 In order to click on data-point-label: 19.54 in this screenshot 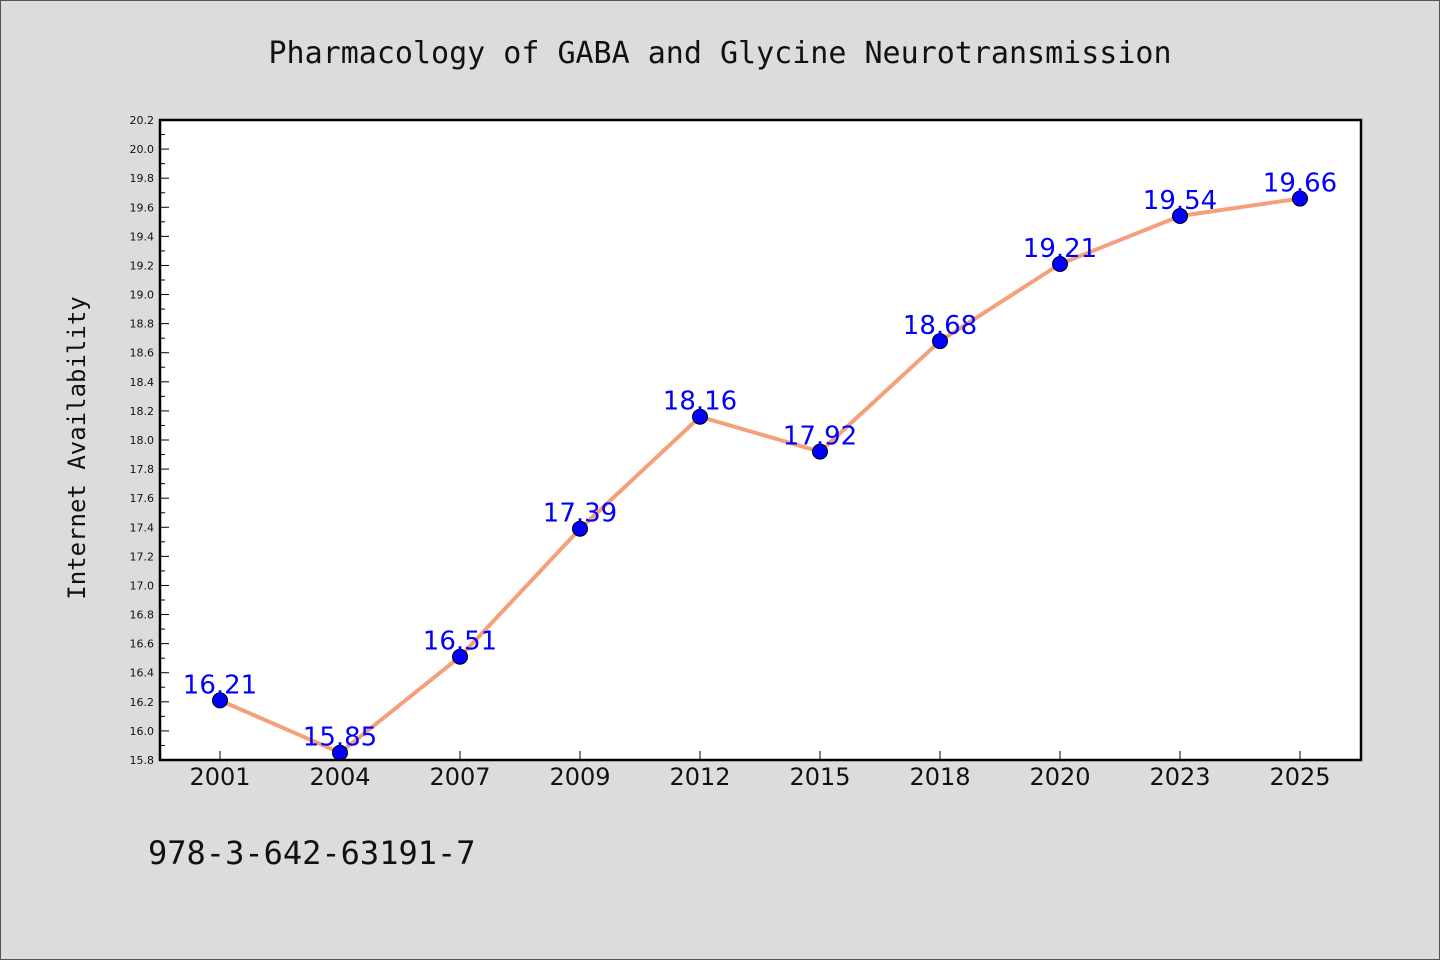, I will do `click(1180, 201)`.